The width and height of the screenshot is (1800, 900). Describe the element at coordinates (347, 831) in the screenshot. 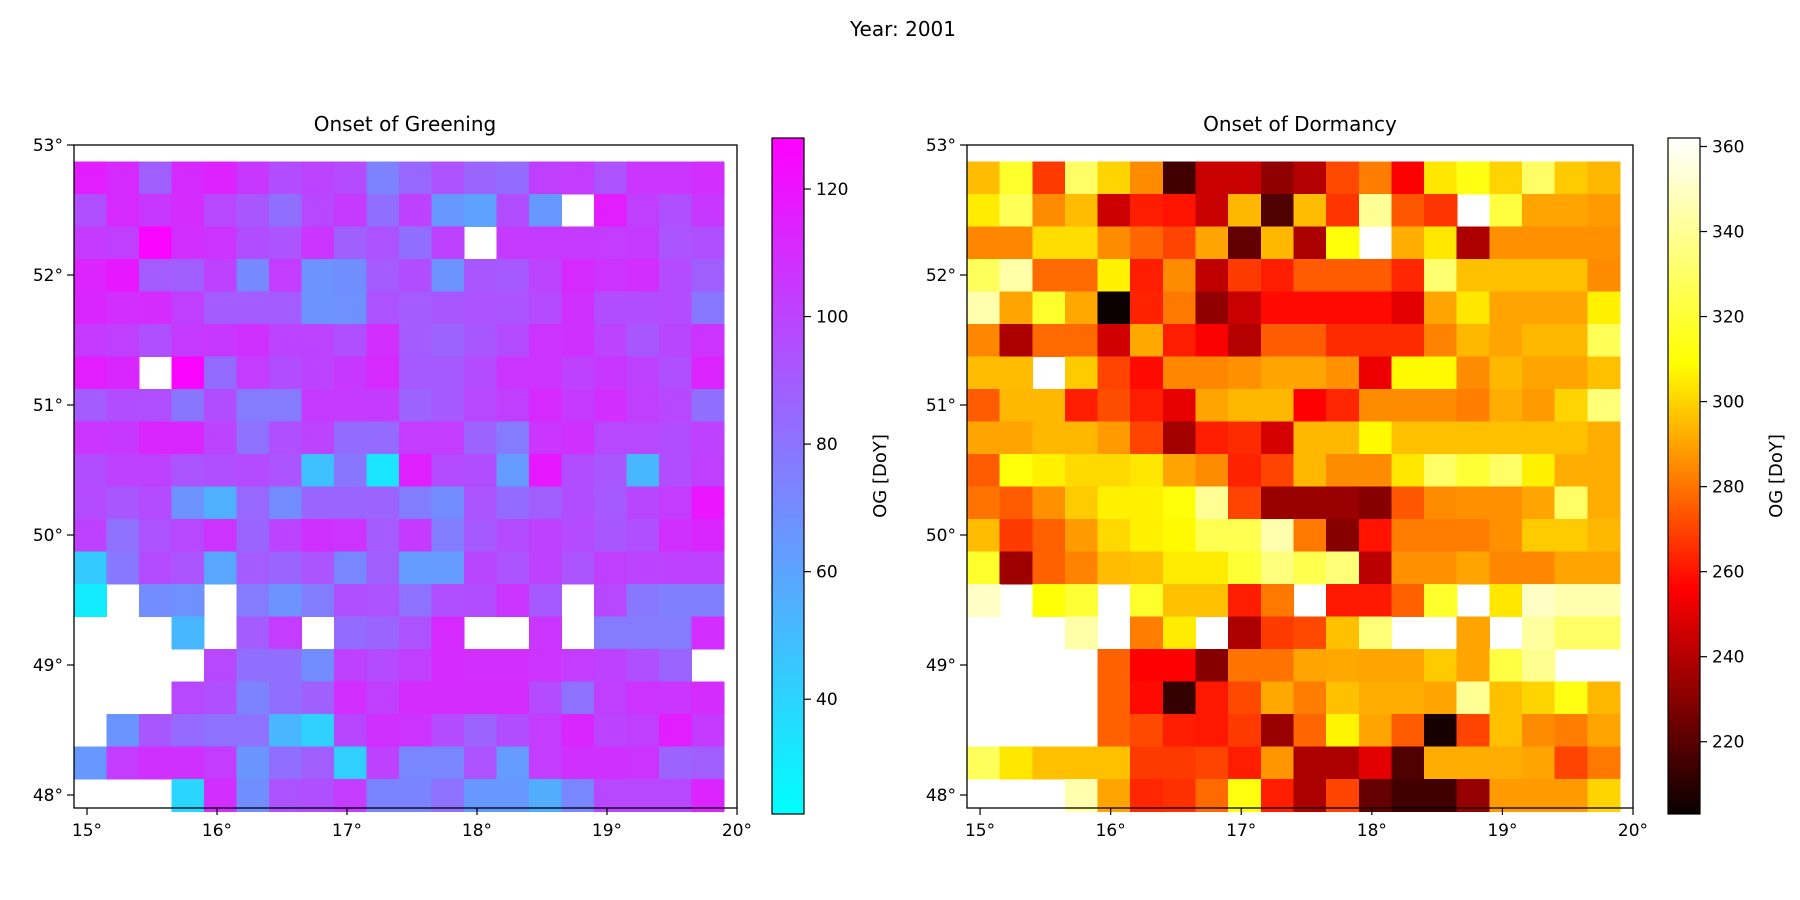

I see `x-tick-label: 17°` at that location.